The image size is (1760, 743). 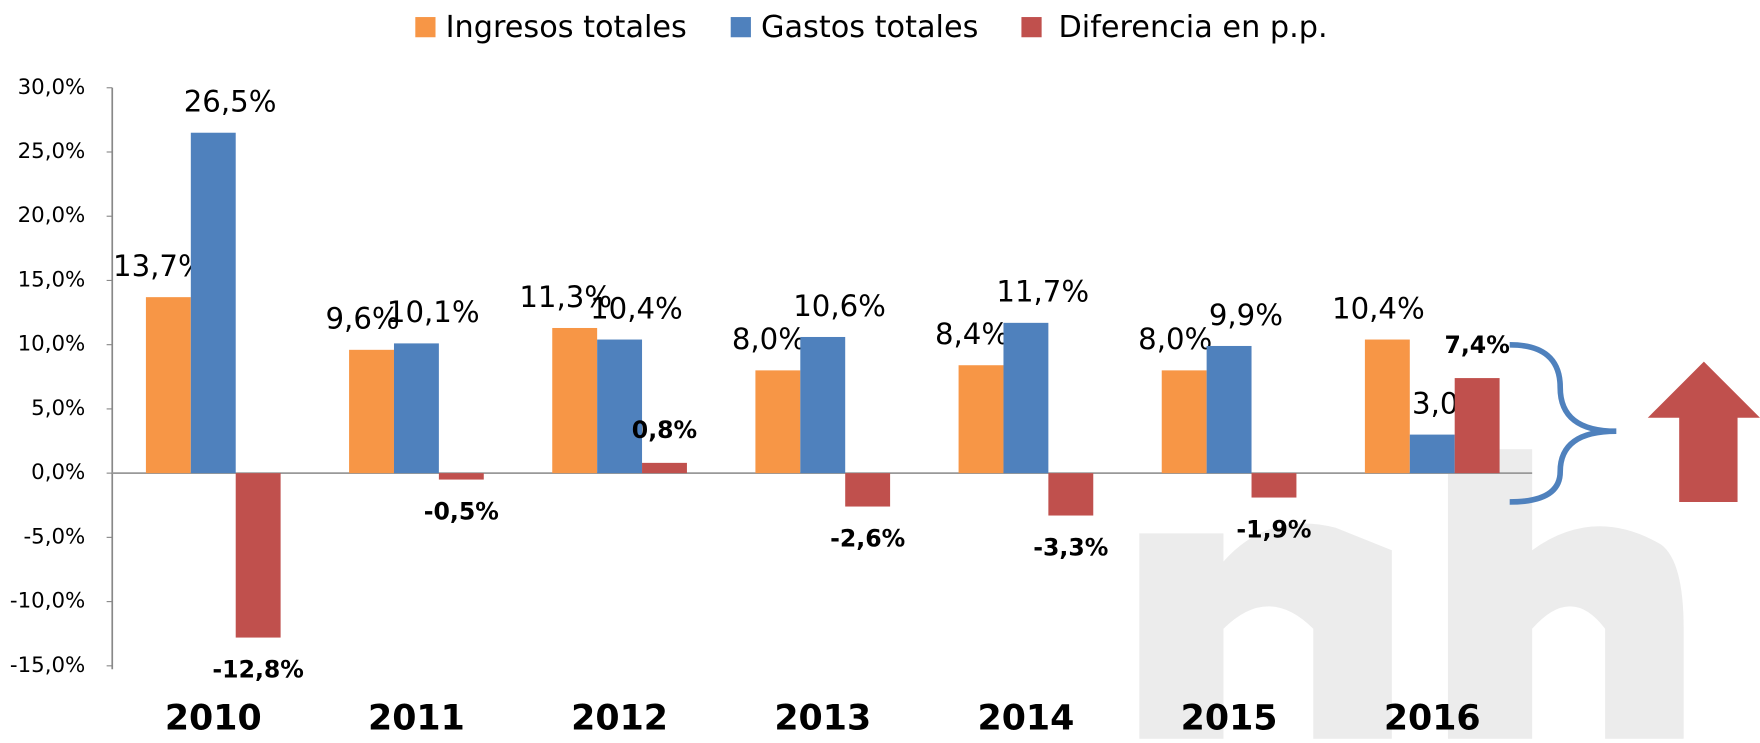 I want to click on y-tick-label: 10,0%, so click(x=52, y=344).